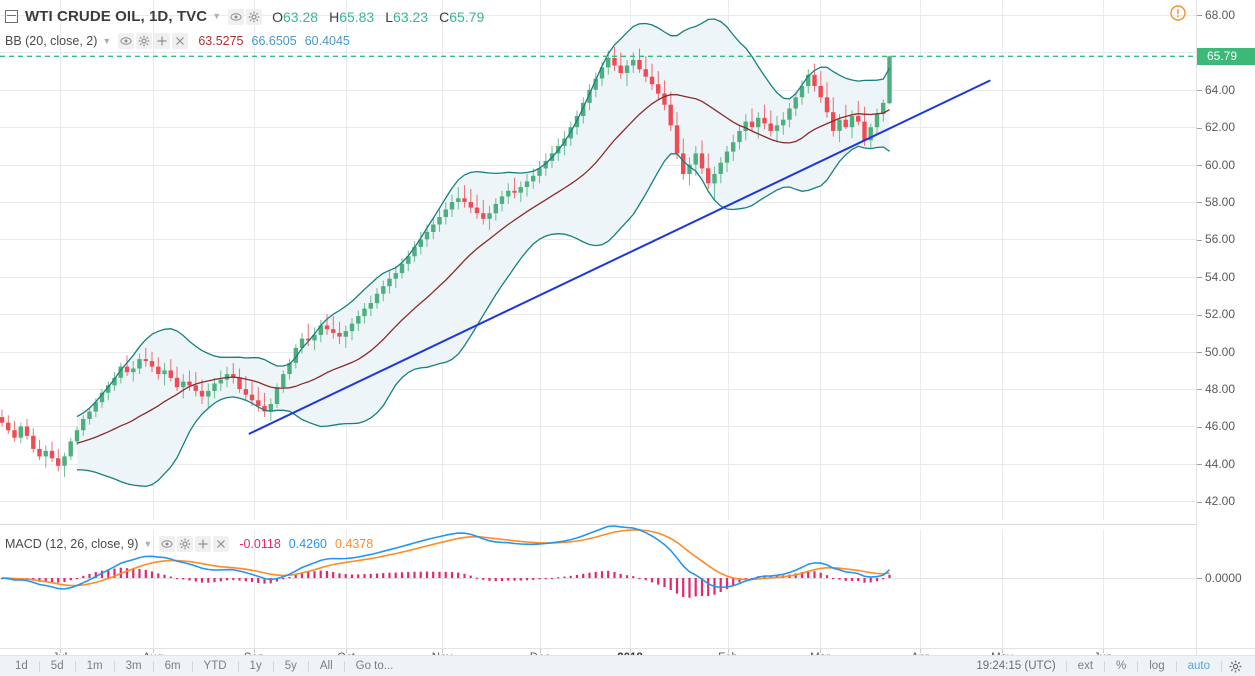  I want to click on range-button-5d: 5d, so click(57, 666).